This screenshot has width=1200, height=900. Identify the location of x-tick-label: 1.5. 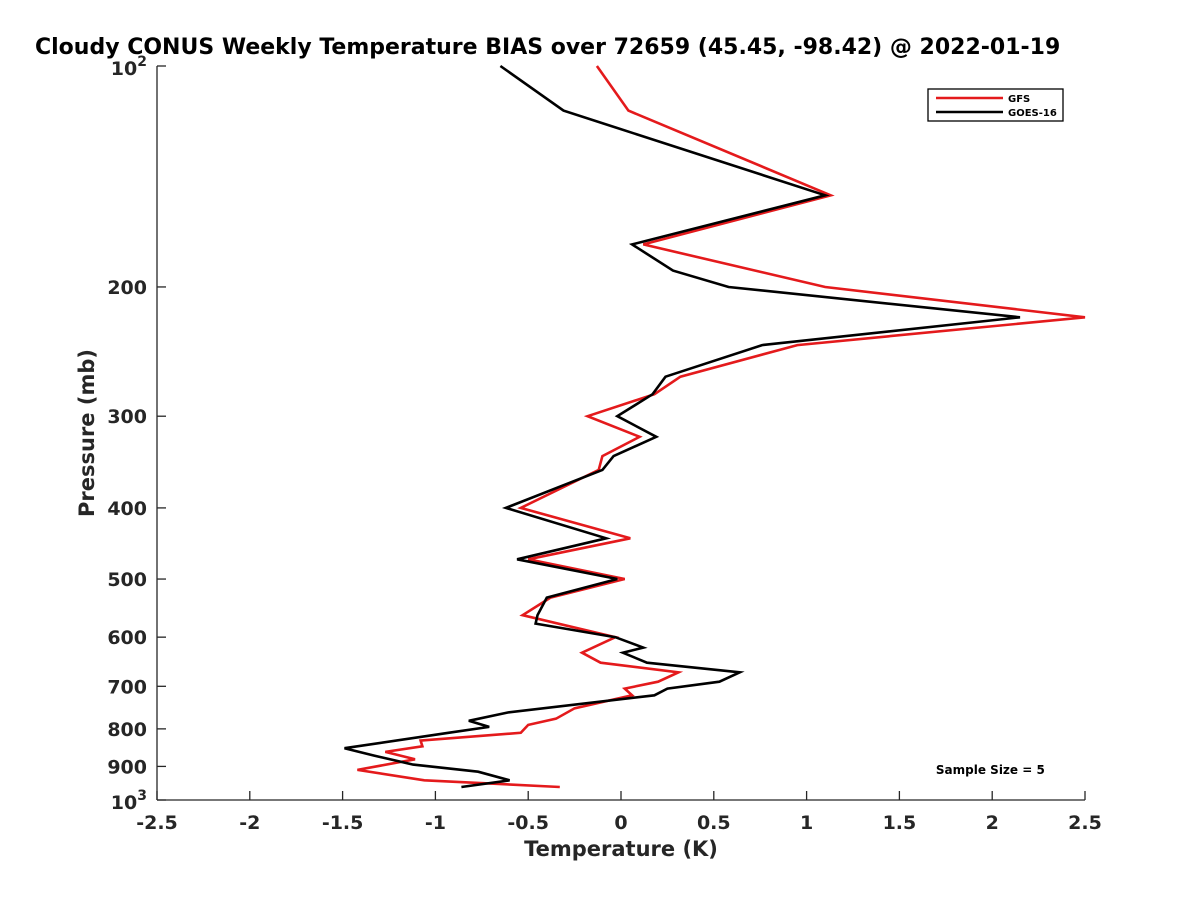
(900, 823).